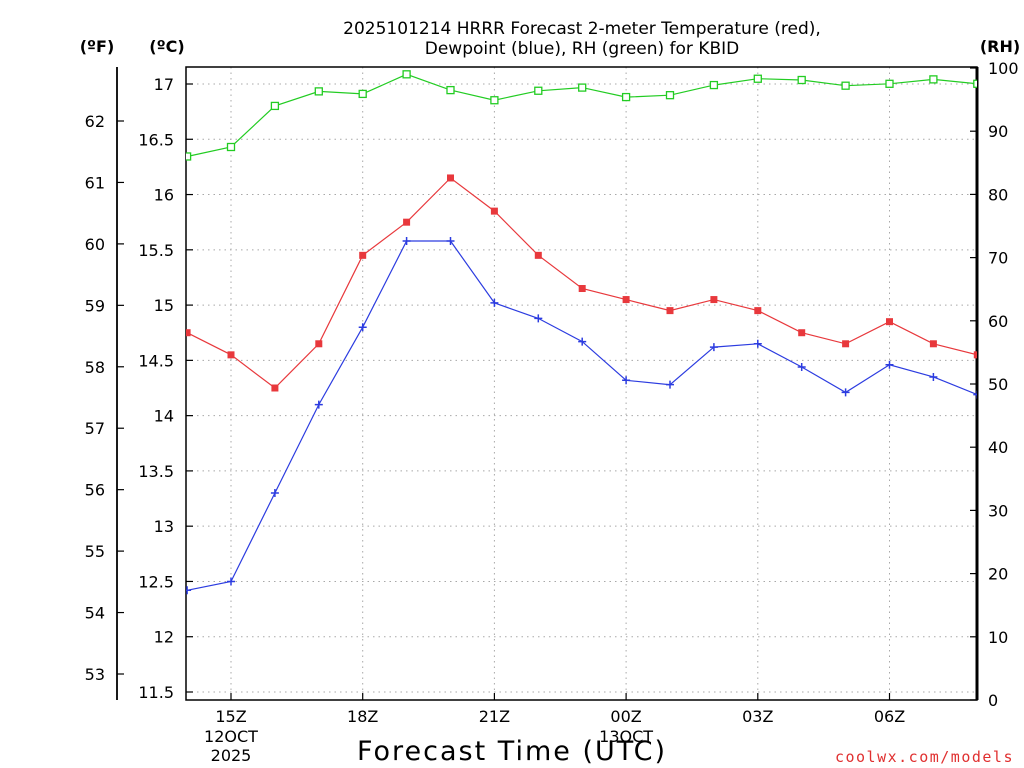 This screenshot has height=768, width=1024. I want to click on fahrenheit-unit-label: (ºF), so click(97, 46).